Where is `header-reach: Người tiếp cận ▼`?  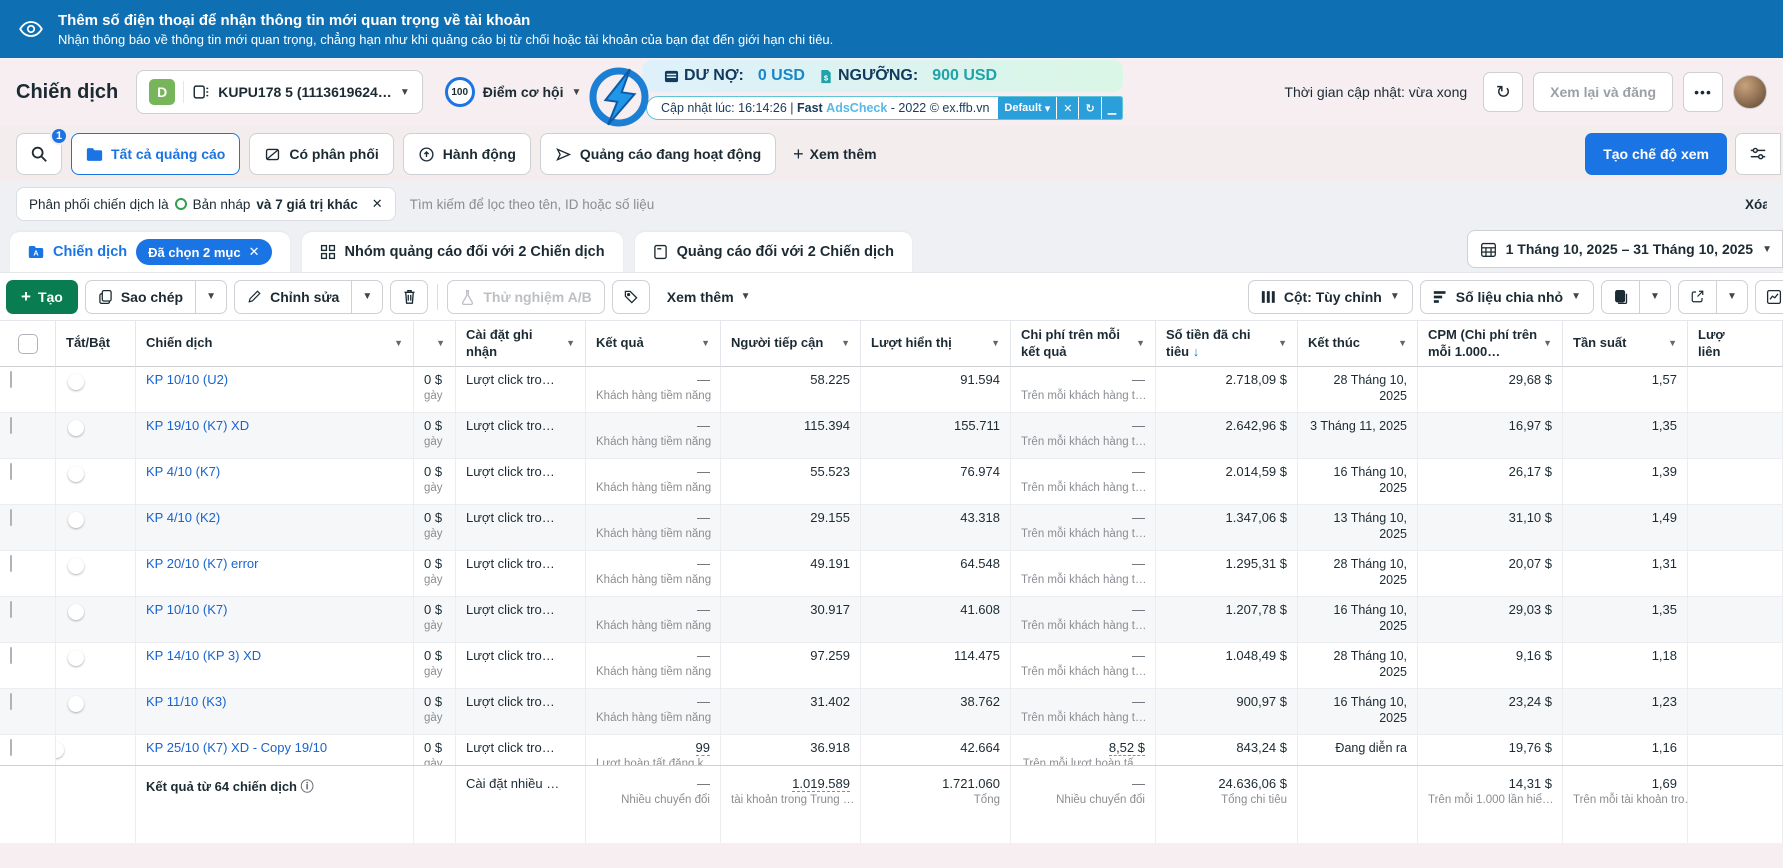 header-reach: Người tiếp cận ▼ is located at coordinates (791, 344).